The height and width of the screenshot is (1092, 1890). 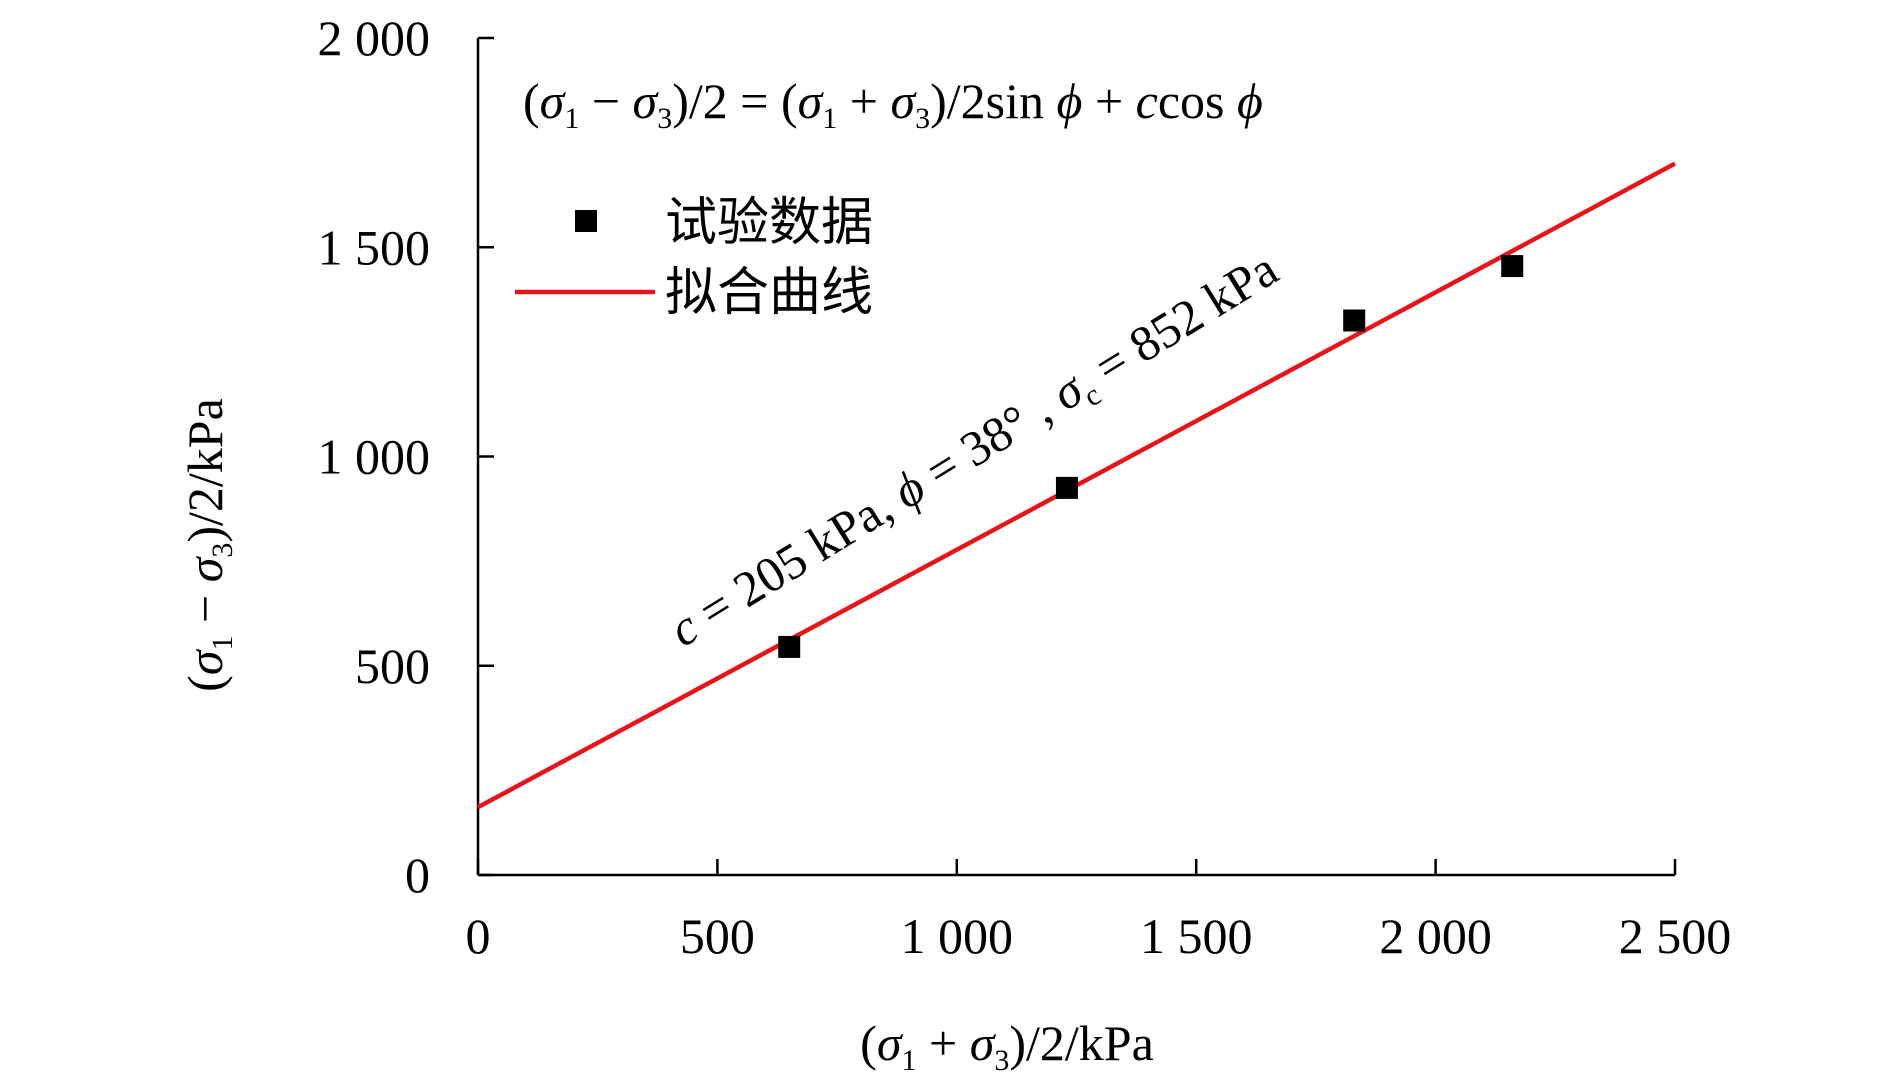 What do you see at coordinates (392, 666) in the screenshot?
I see `y-tick-label: 500` at bounding box center [392, 666].